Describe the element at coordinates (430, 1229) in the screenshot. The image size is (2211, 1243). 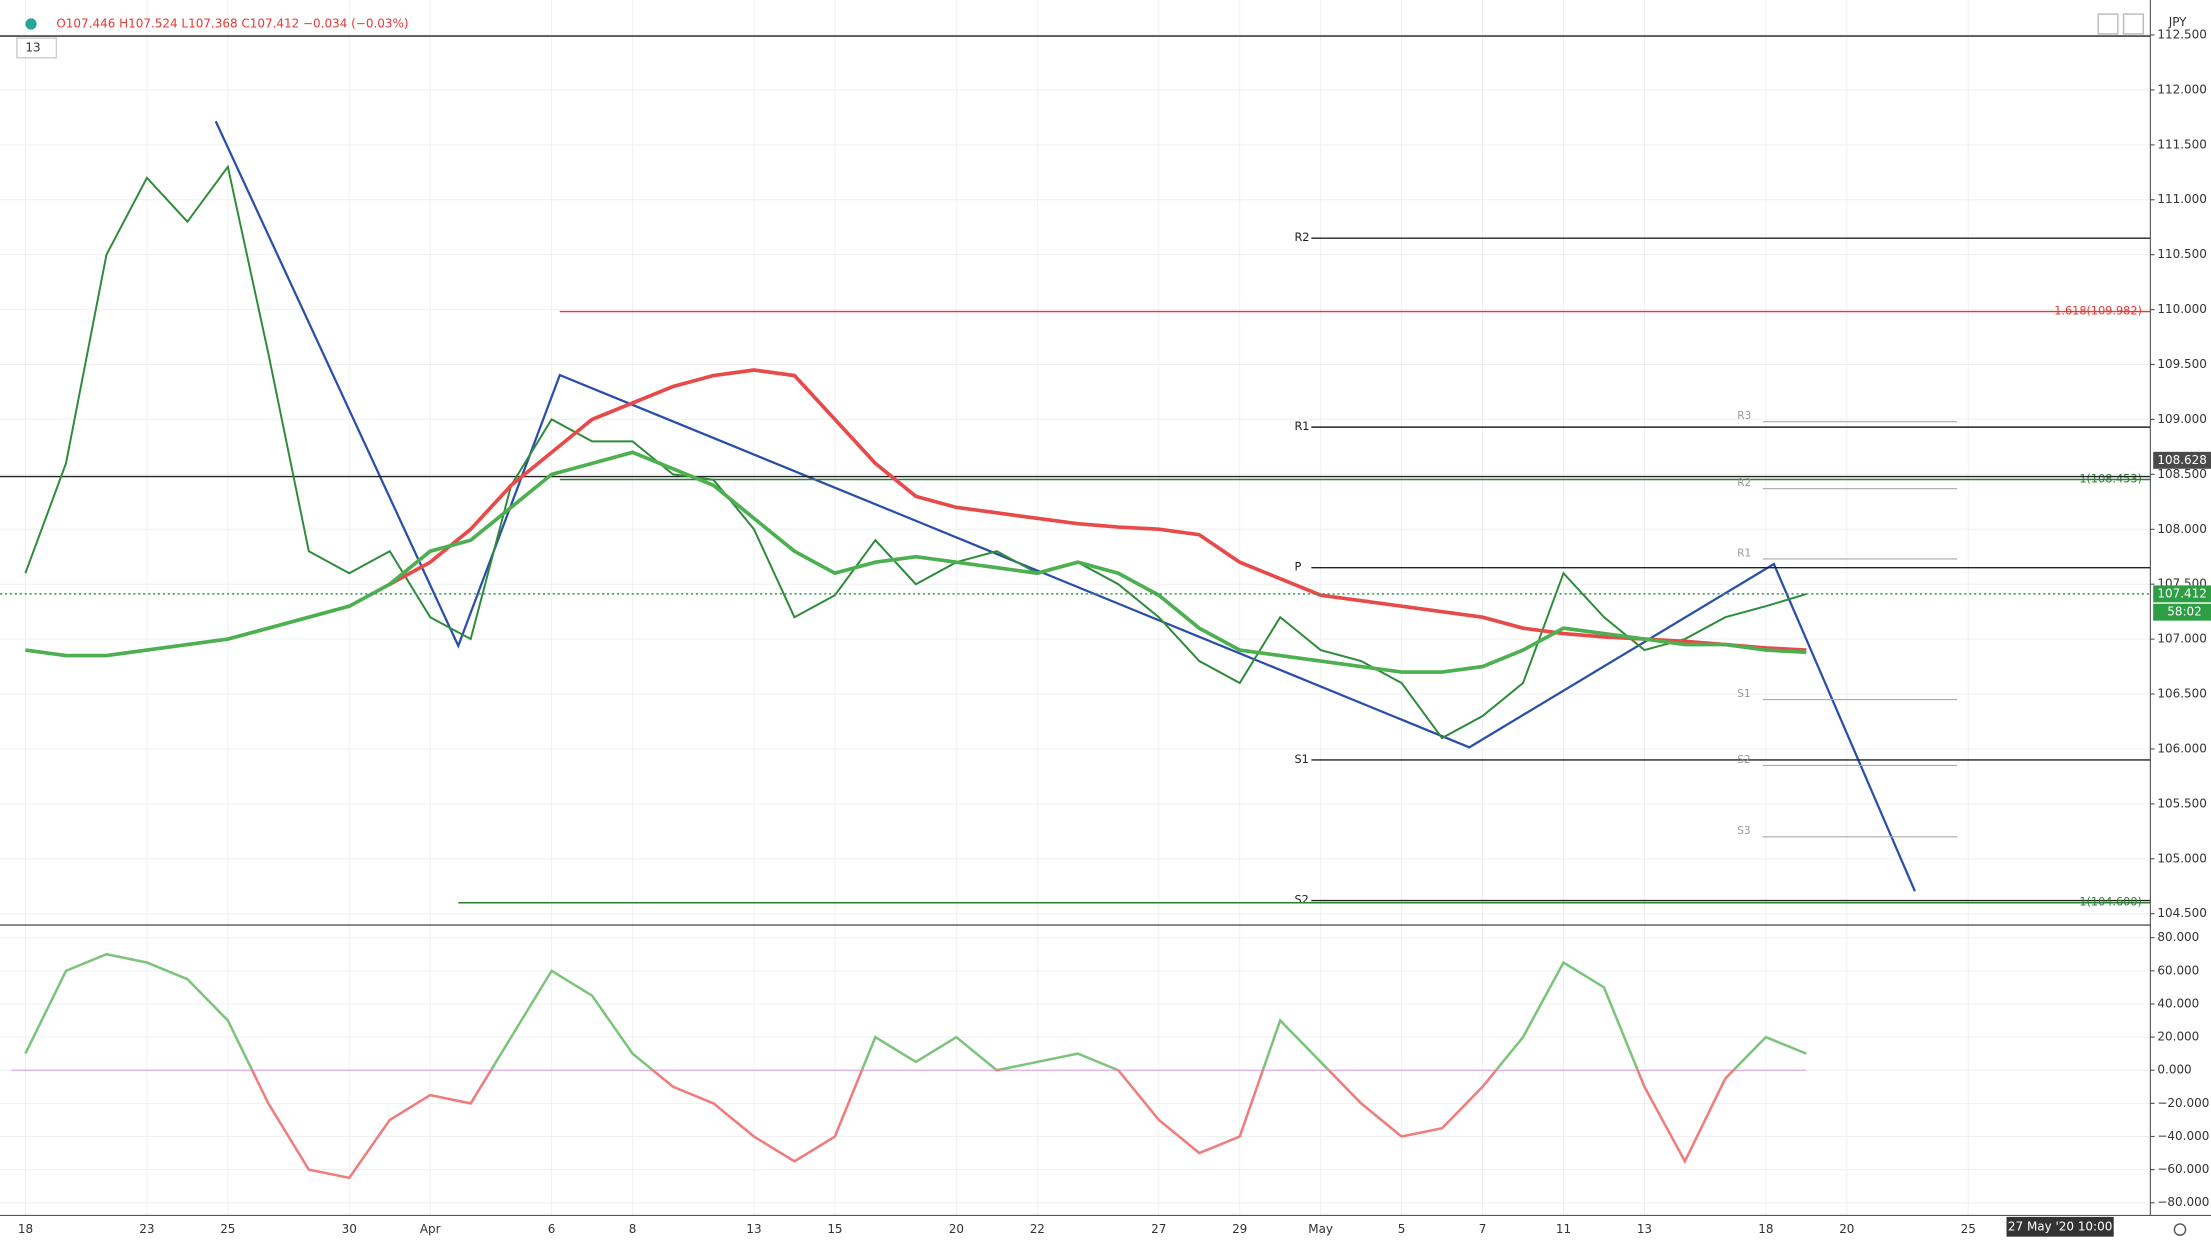
I see `x-tick-label: Apr` at that location.